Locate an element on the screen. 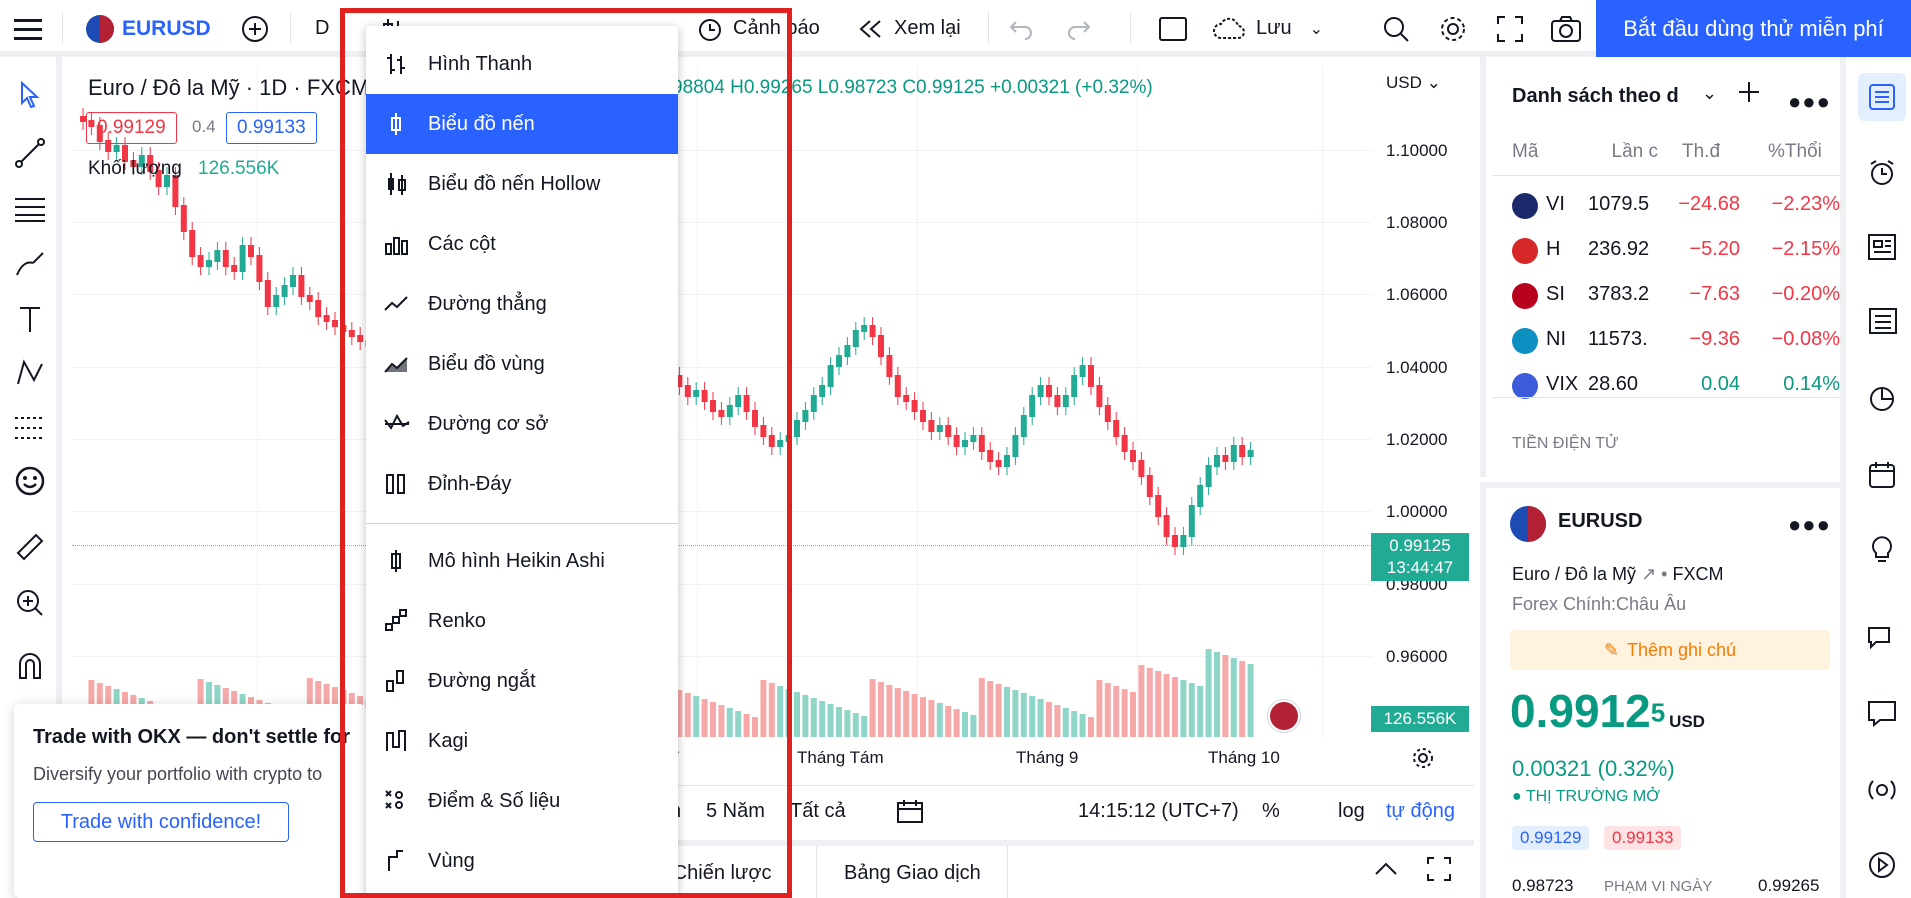 This screenshot has height=898, width=1911. news-icon is located at coordinates (1882, 247).